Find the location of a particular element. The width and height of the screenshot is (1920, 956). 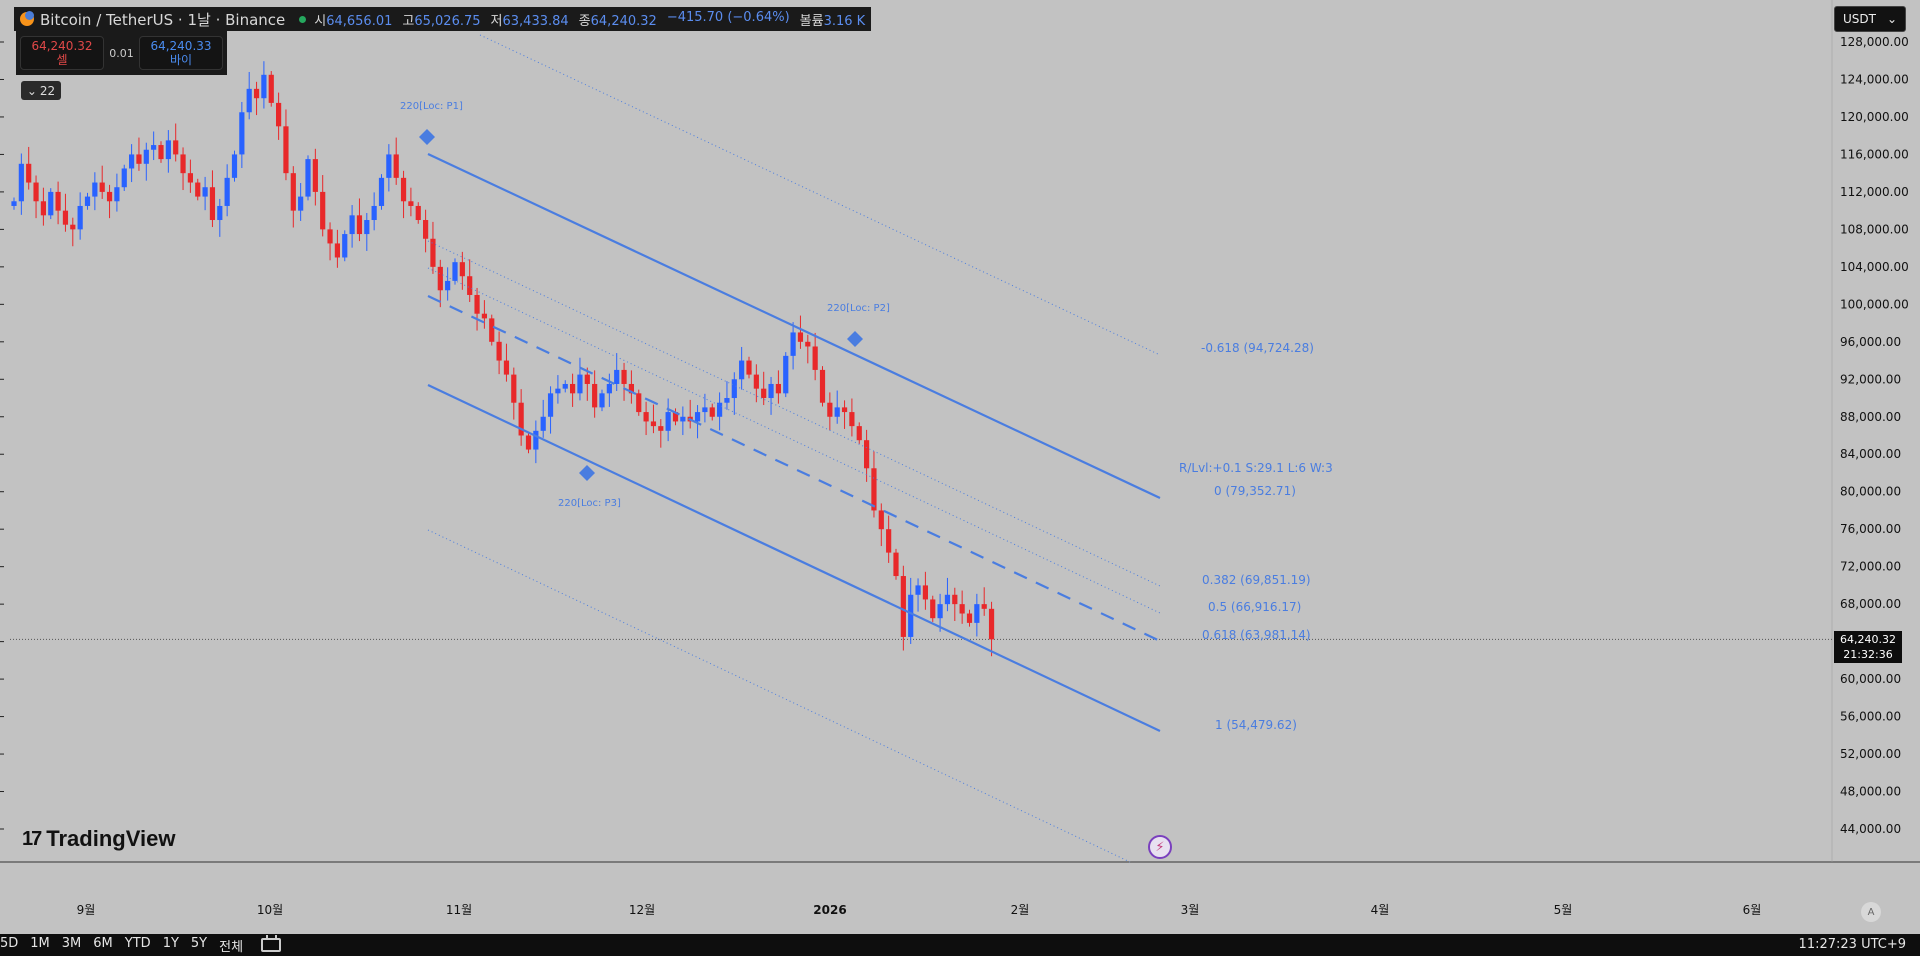

currency-select: USDT ⌄ is located at coordinates (1870, 19).